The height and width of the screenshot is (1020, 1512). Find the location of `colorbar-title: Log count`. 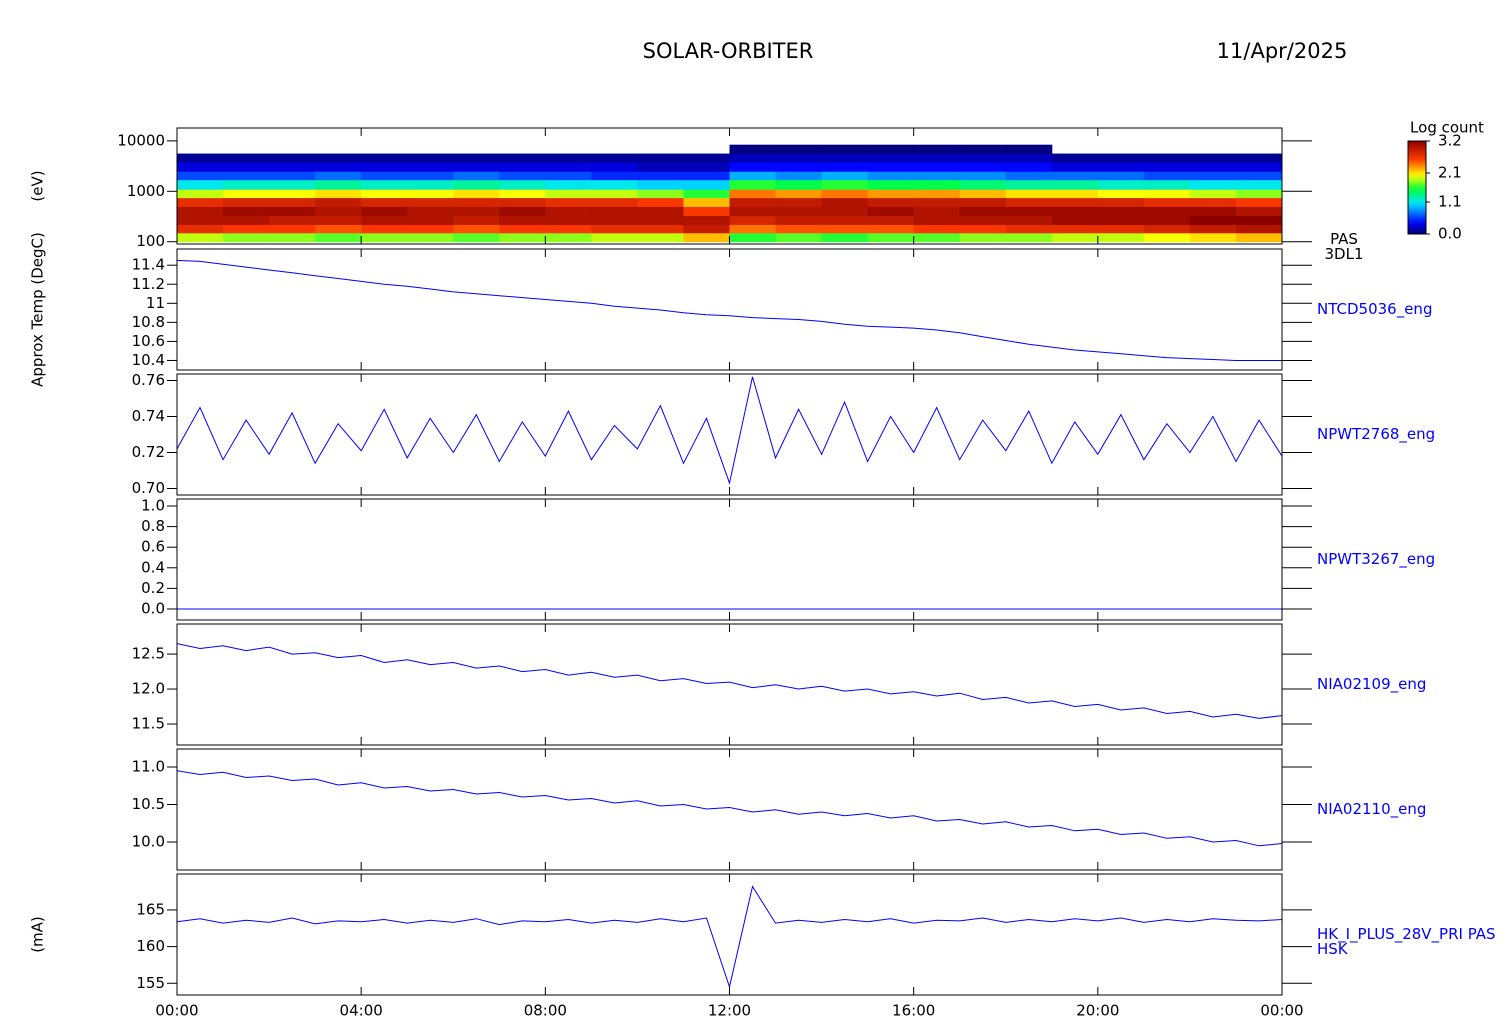

colorbar-title: Log count is located at coordinates (1447, 128).